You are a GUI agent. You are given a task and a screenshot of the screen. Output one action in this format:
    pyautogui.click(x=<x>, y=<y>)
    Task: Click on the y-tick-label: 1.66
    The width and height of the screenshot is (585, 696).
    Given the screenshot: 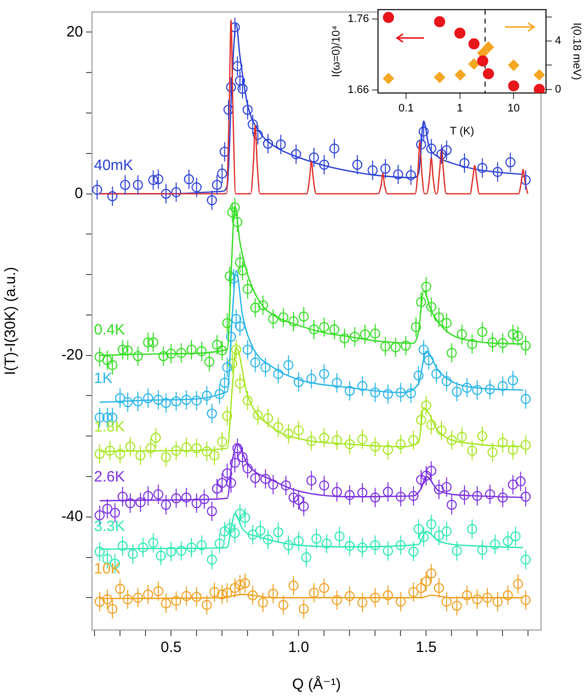 What is the action you would take?
    pyautogui.click(x=358, y=90)
    